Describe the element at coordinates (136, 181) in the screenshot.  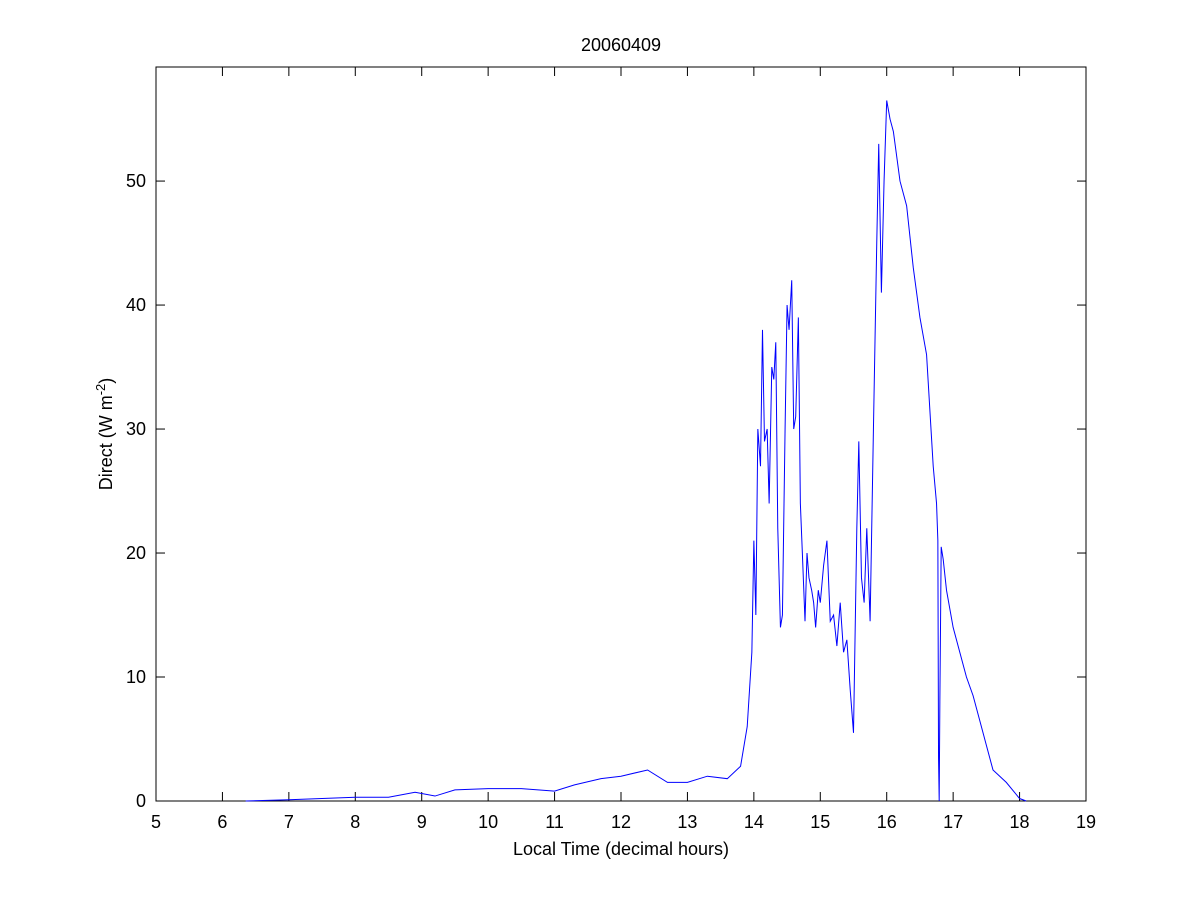
I see `y-tick-label: 50` at that location.